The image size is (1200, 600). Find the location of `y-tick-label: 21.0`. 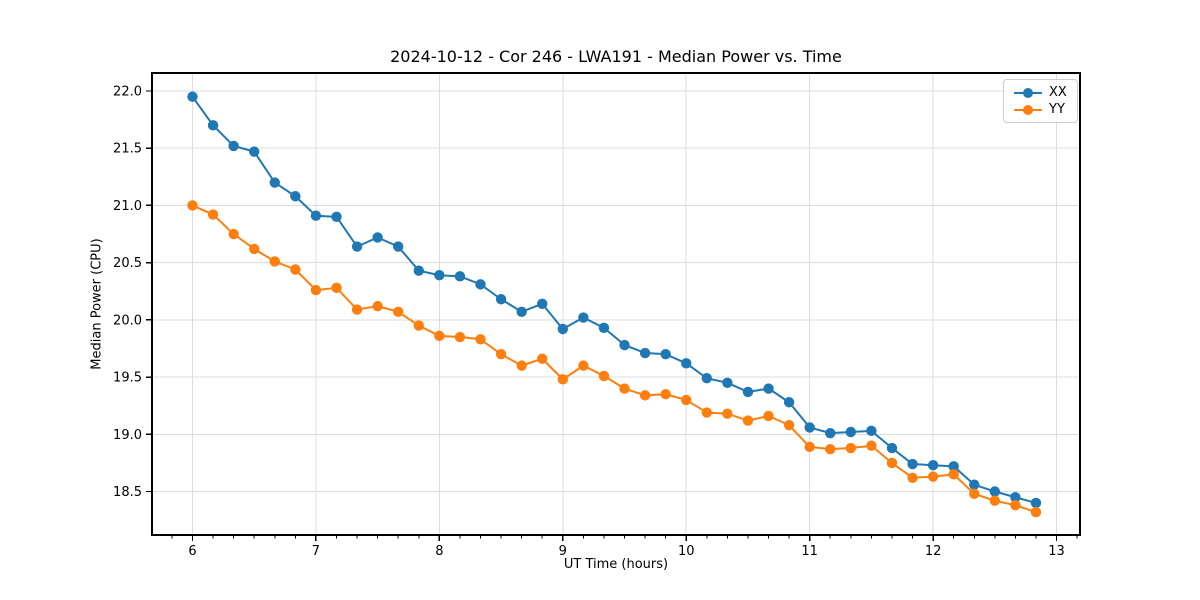

y-tick-label: 21.0 is located at coordinates (127, 206).